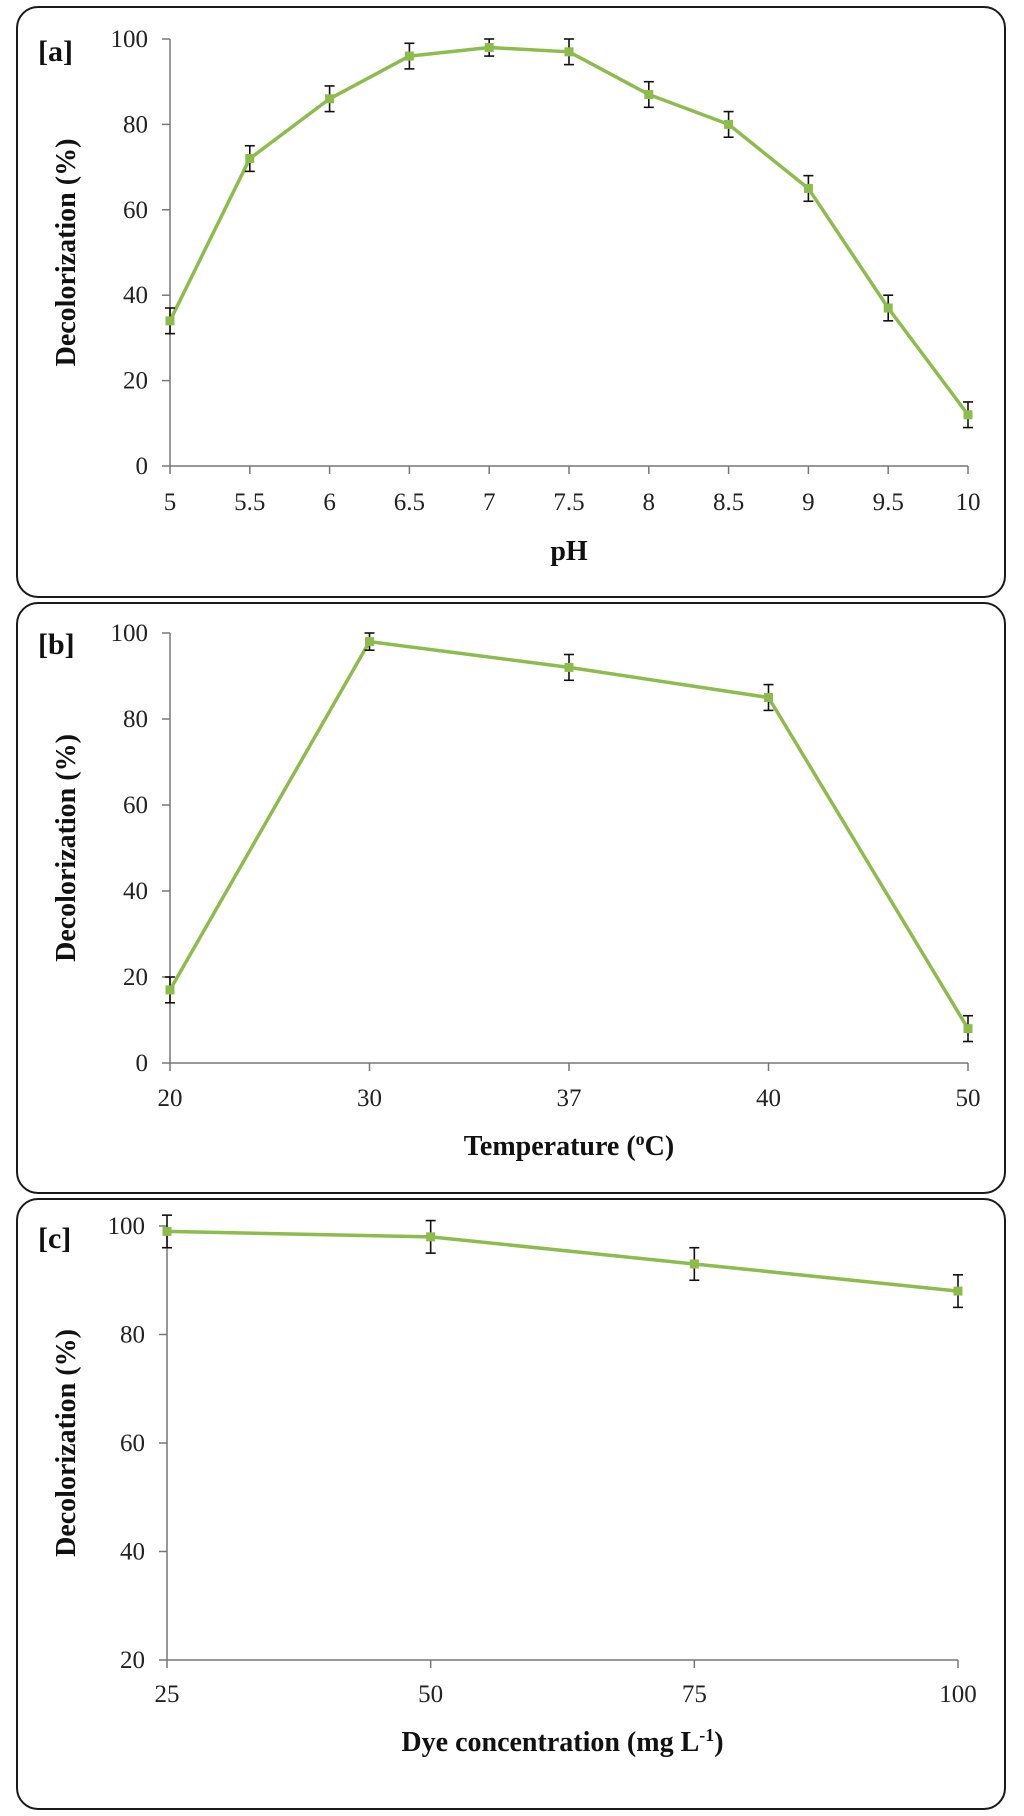 The height and width of the screenshot is (1816, 1024). Describe the element at coordinates (54, 1238) in the screenshot. I see `chart-c-panel-label: [c]` at that location.